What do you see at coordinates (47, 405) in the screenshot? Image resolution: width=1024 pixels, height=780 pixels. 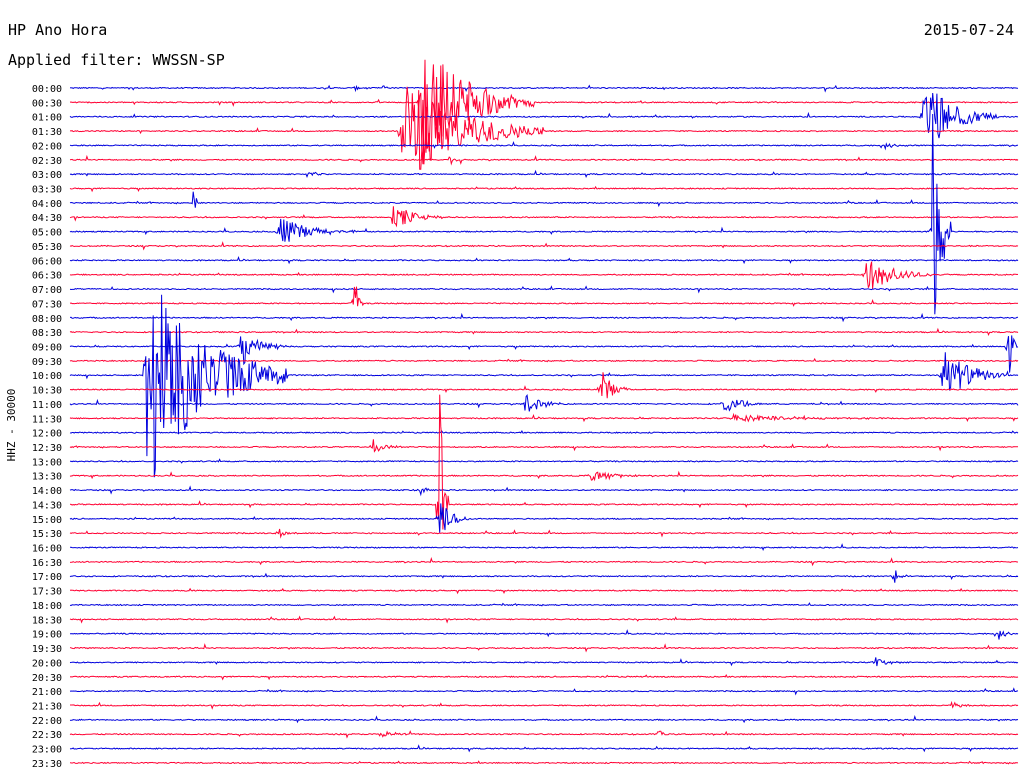 I see `time-tick-label: 11:00` at bounding box center [47, 405].